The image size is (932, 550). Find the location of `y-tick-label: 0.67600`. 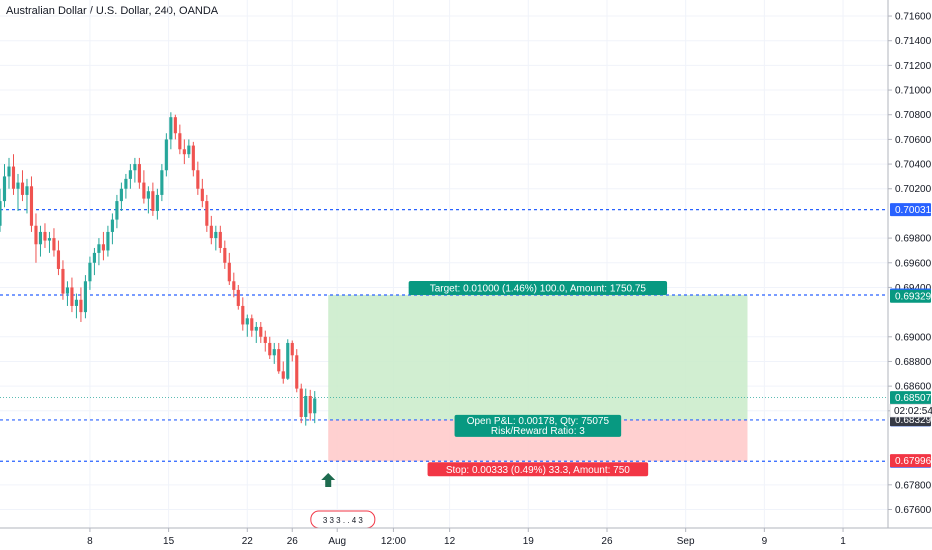

y-tick-label: 0.67600 is located at coordinates (913, 510).